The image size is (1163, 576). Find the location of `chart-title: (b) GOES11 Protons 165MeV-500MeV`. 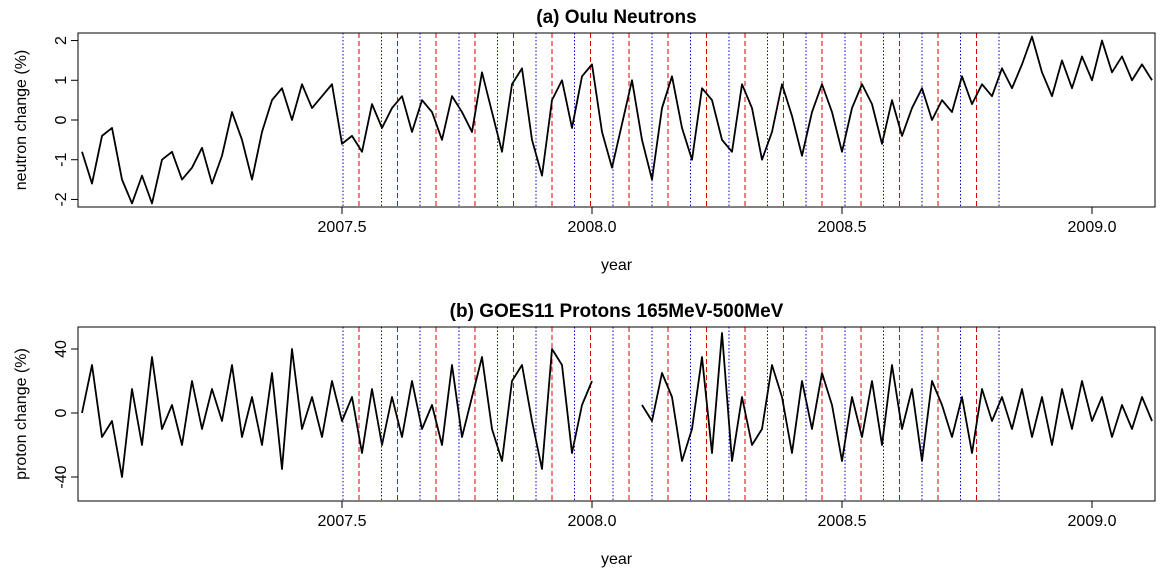

chart-title: (b) GOES11 Protons 165MeV-500MeV is located at coordinates (617, 311).